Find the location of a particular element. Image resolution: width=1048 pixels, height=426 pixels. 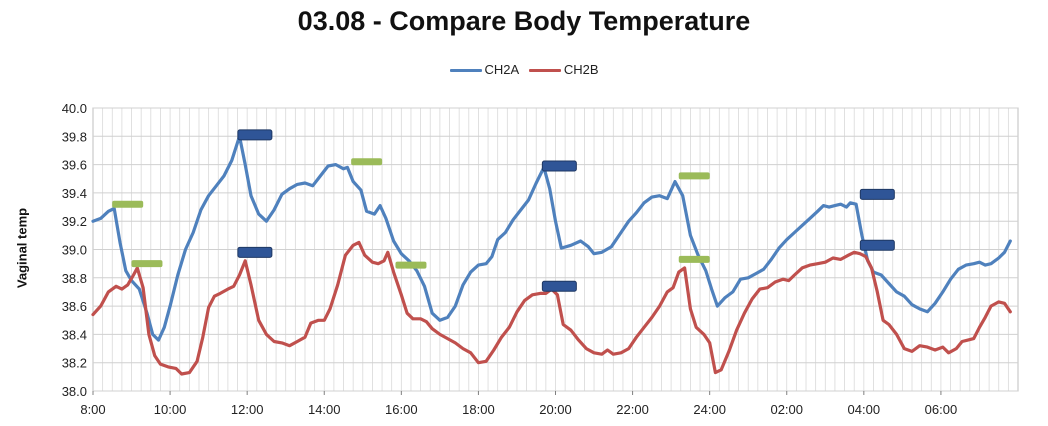

x-tick-label: 10:00 is located at coordinates (170, 409).